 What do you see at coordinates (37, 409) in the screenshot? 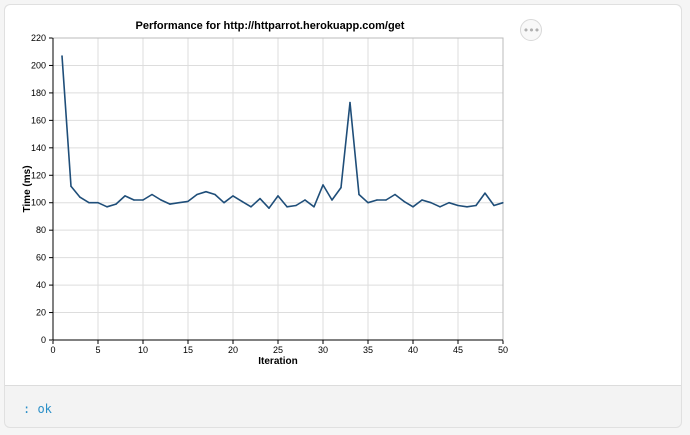
I see `result-status: : ok` at bounding box center [37, 409].